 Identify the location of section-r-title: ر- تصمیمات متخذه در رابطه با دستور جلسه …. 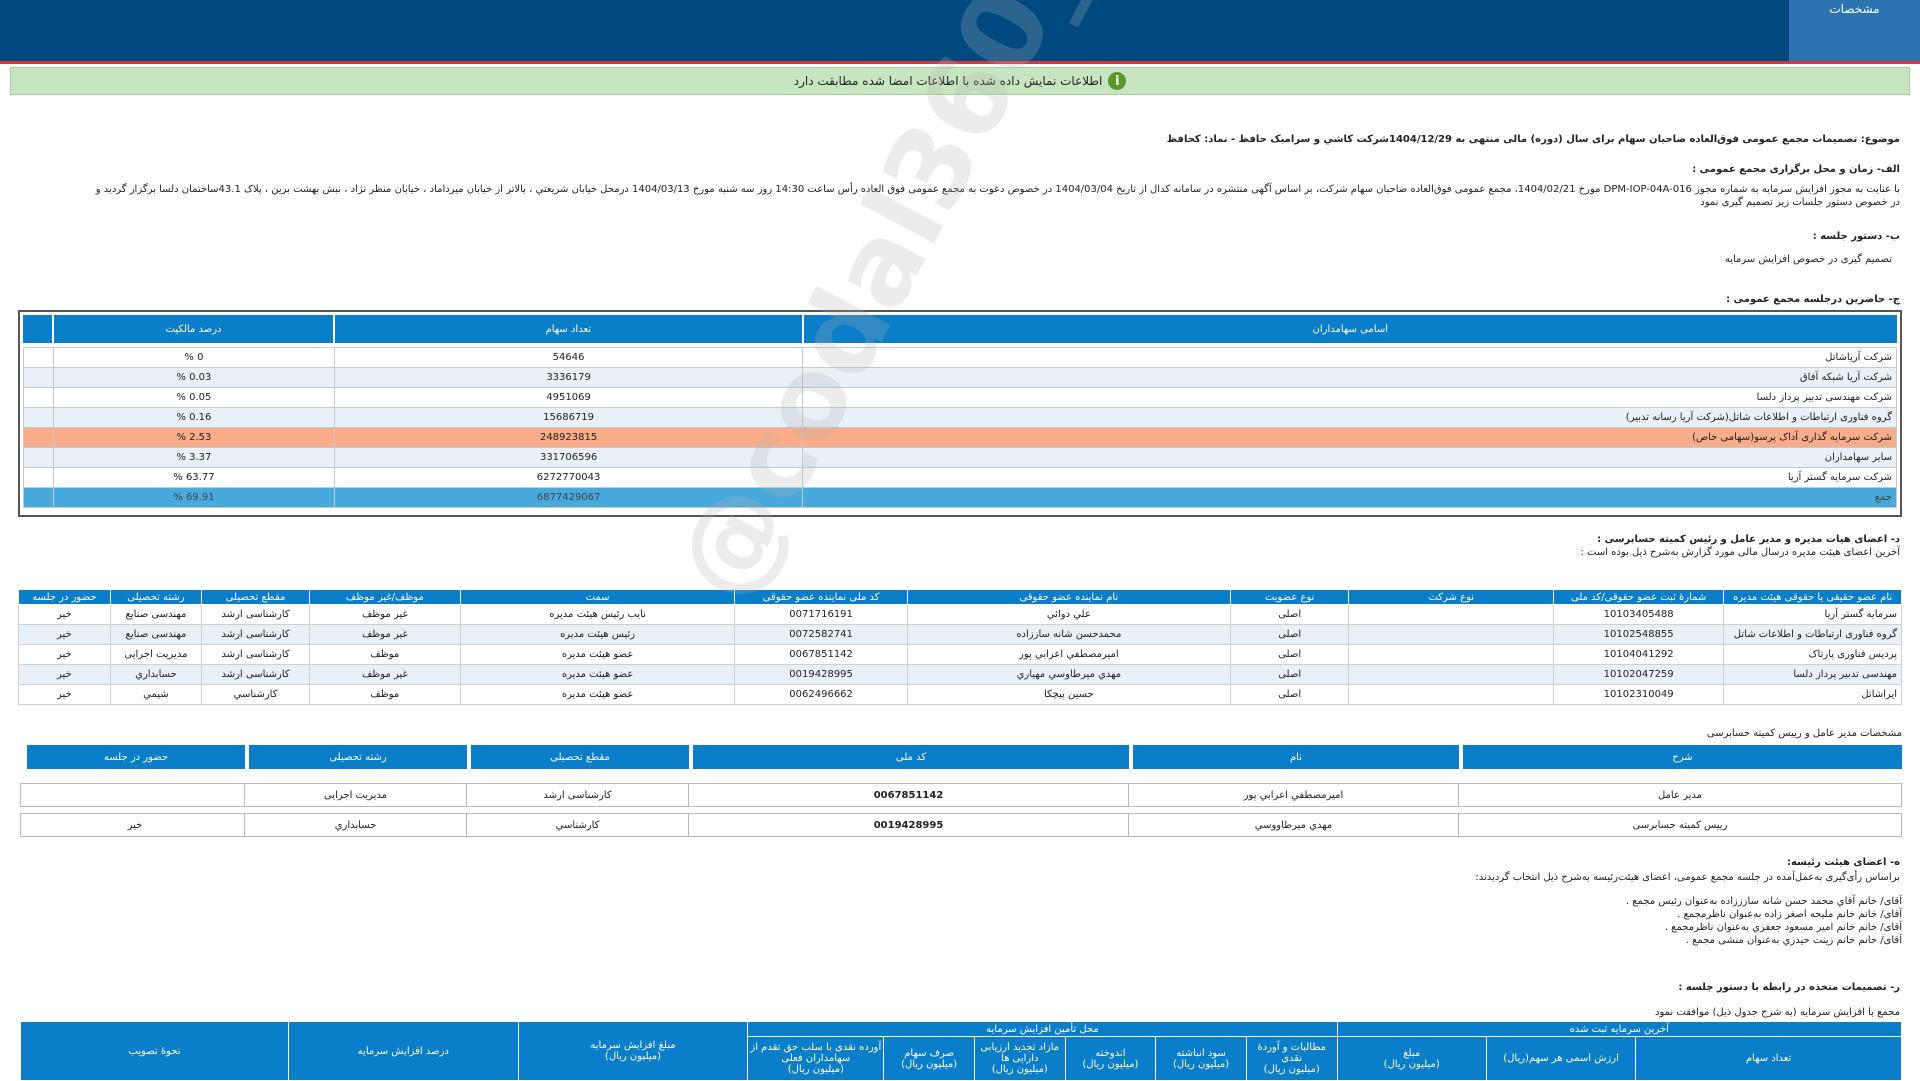
(1789, 987).